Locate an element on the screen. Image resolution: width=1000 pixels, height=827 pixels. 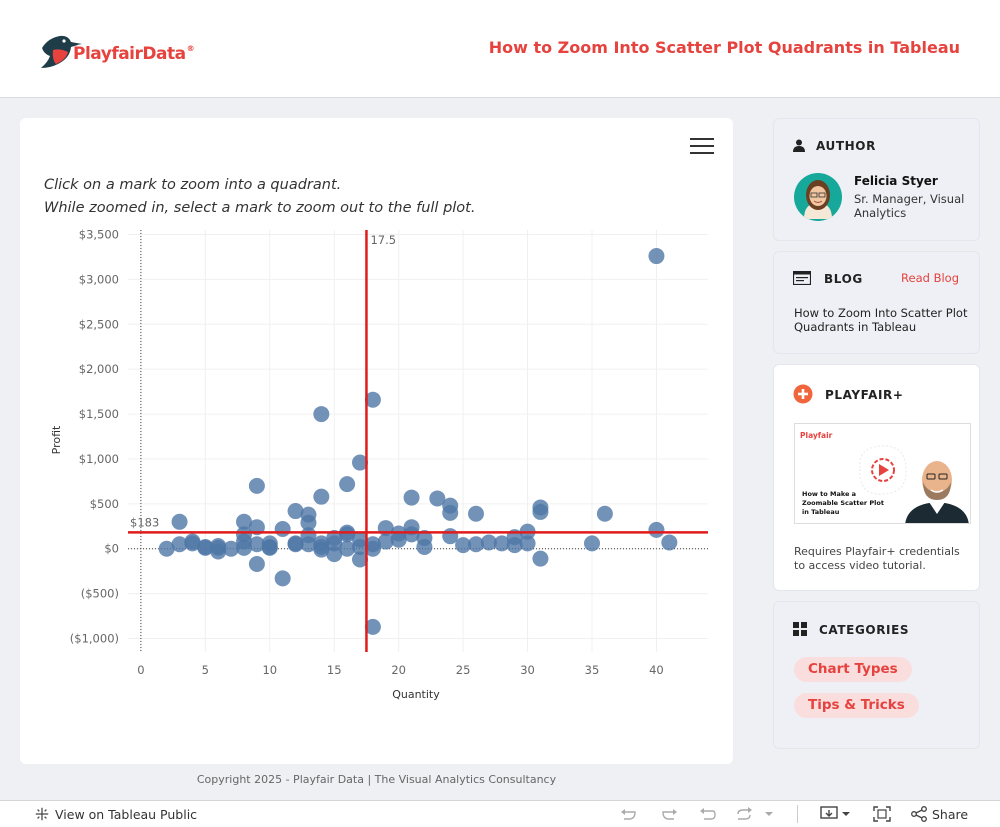
x-tick-label: 15 is located at coordinates (334, 670).